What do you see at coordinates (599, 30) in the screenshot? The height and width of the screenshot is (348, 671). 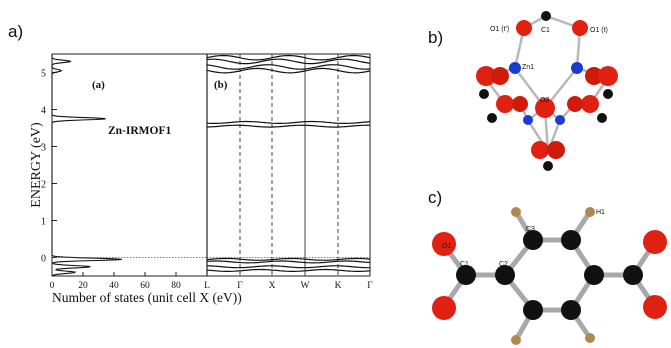 I see `label-o1-t: O1 (t)` at bounding box center [599, 30].